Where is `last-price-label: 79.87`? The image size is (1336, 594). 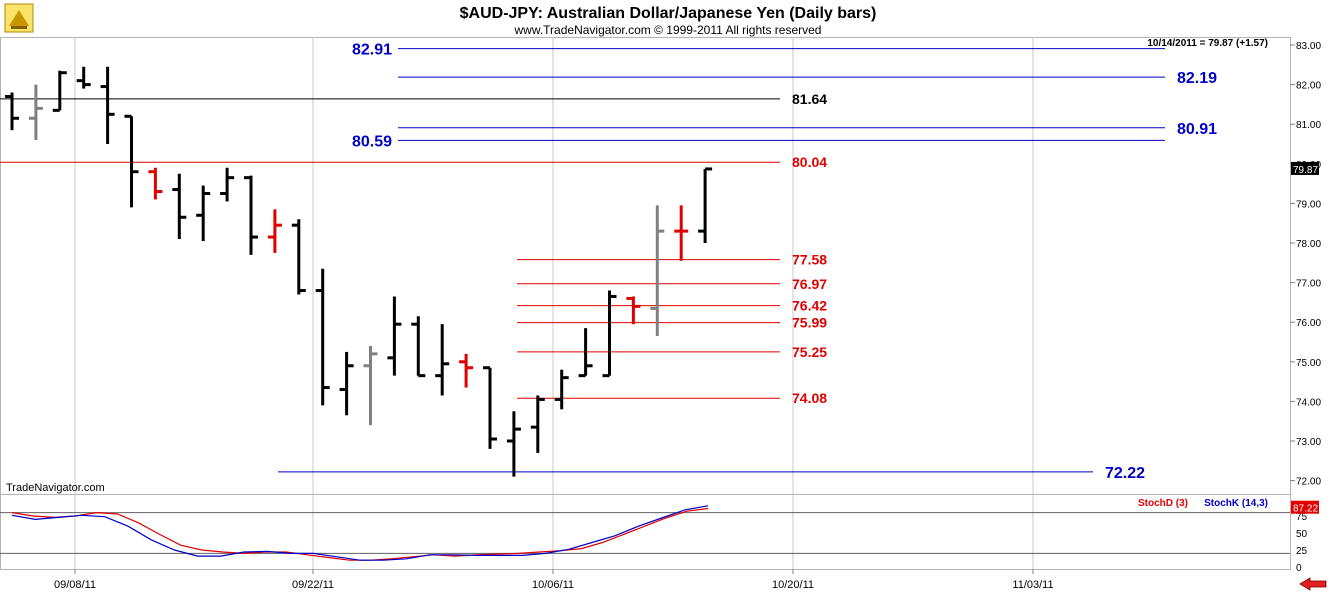 last-price-label: 79.87 is located at coordinates (1305, 170).